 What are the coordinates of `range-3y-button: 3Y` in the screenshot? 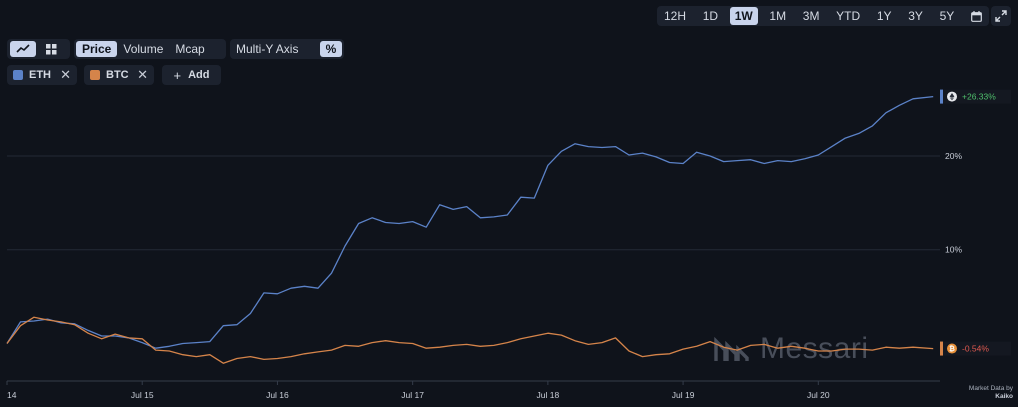 It's located at (915, 16).